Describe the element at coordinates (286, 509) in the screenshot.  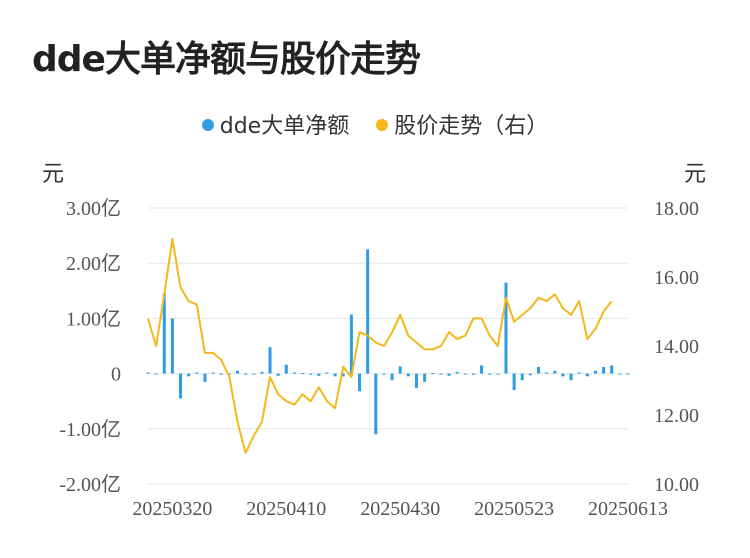
I see `x-tick-label: 20250410` at that location.